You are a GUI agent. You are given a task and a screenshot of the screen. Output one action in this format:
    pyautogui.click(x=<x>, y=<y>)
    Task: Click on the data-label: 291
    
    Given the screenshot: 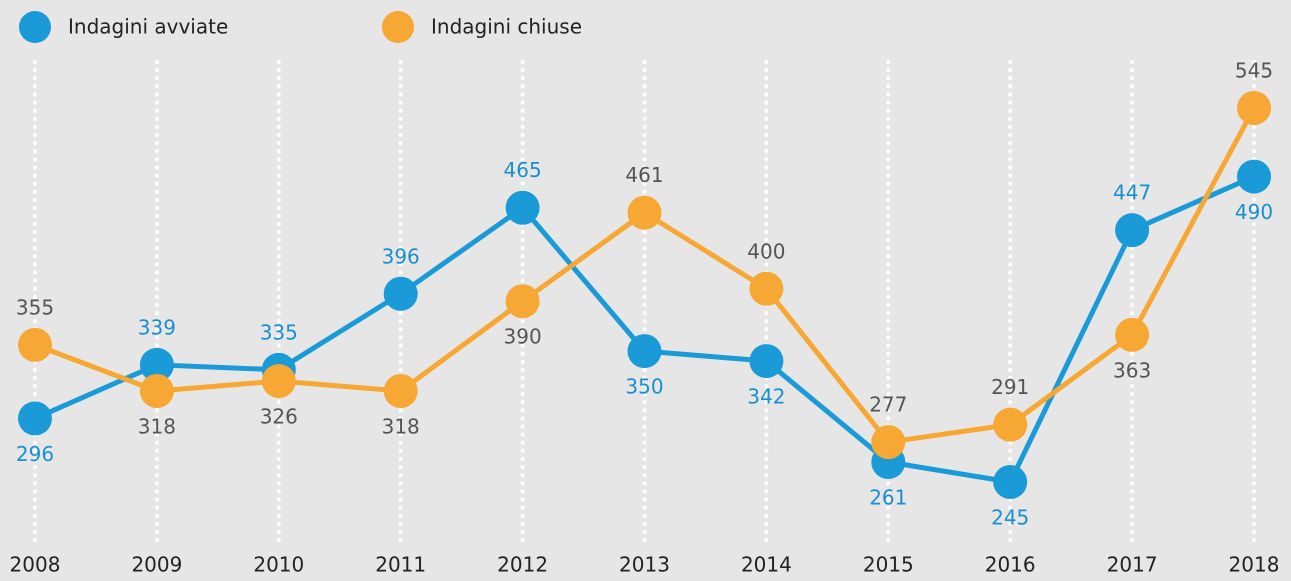 What is the action you would take?
    pyautogui.click(x=1010, y=387)
    